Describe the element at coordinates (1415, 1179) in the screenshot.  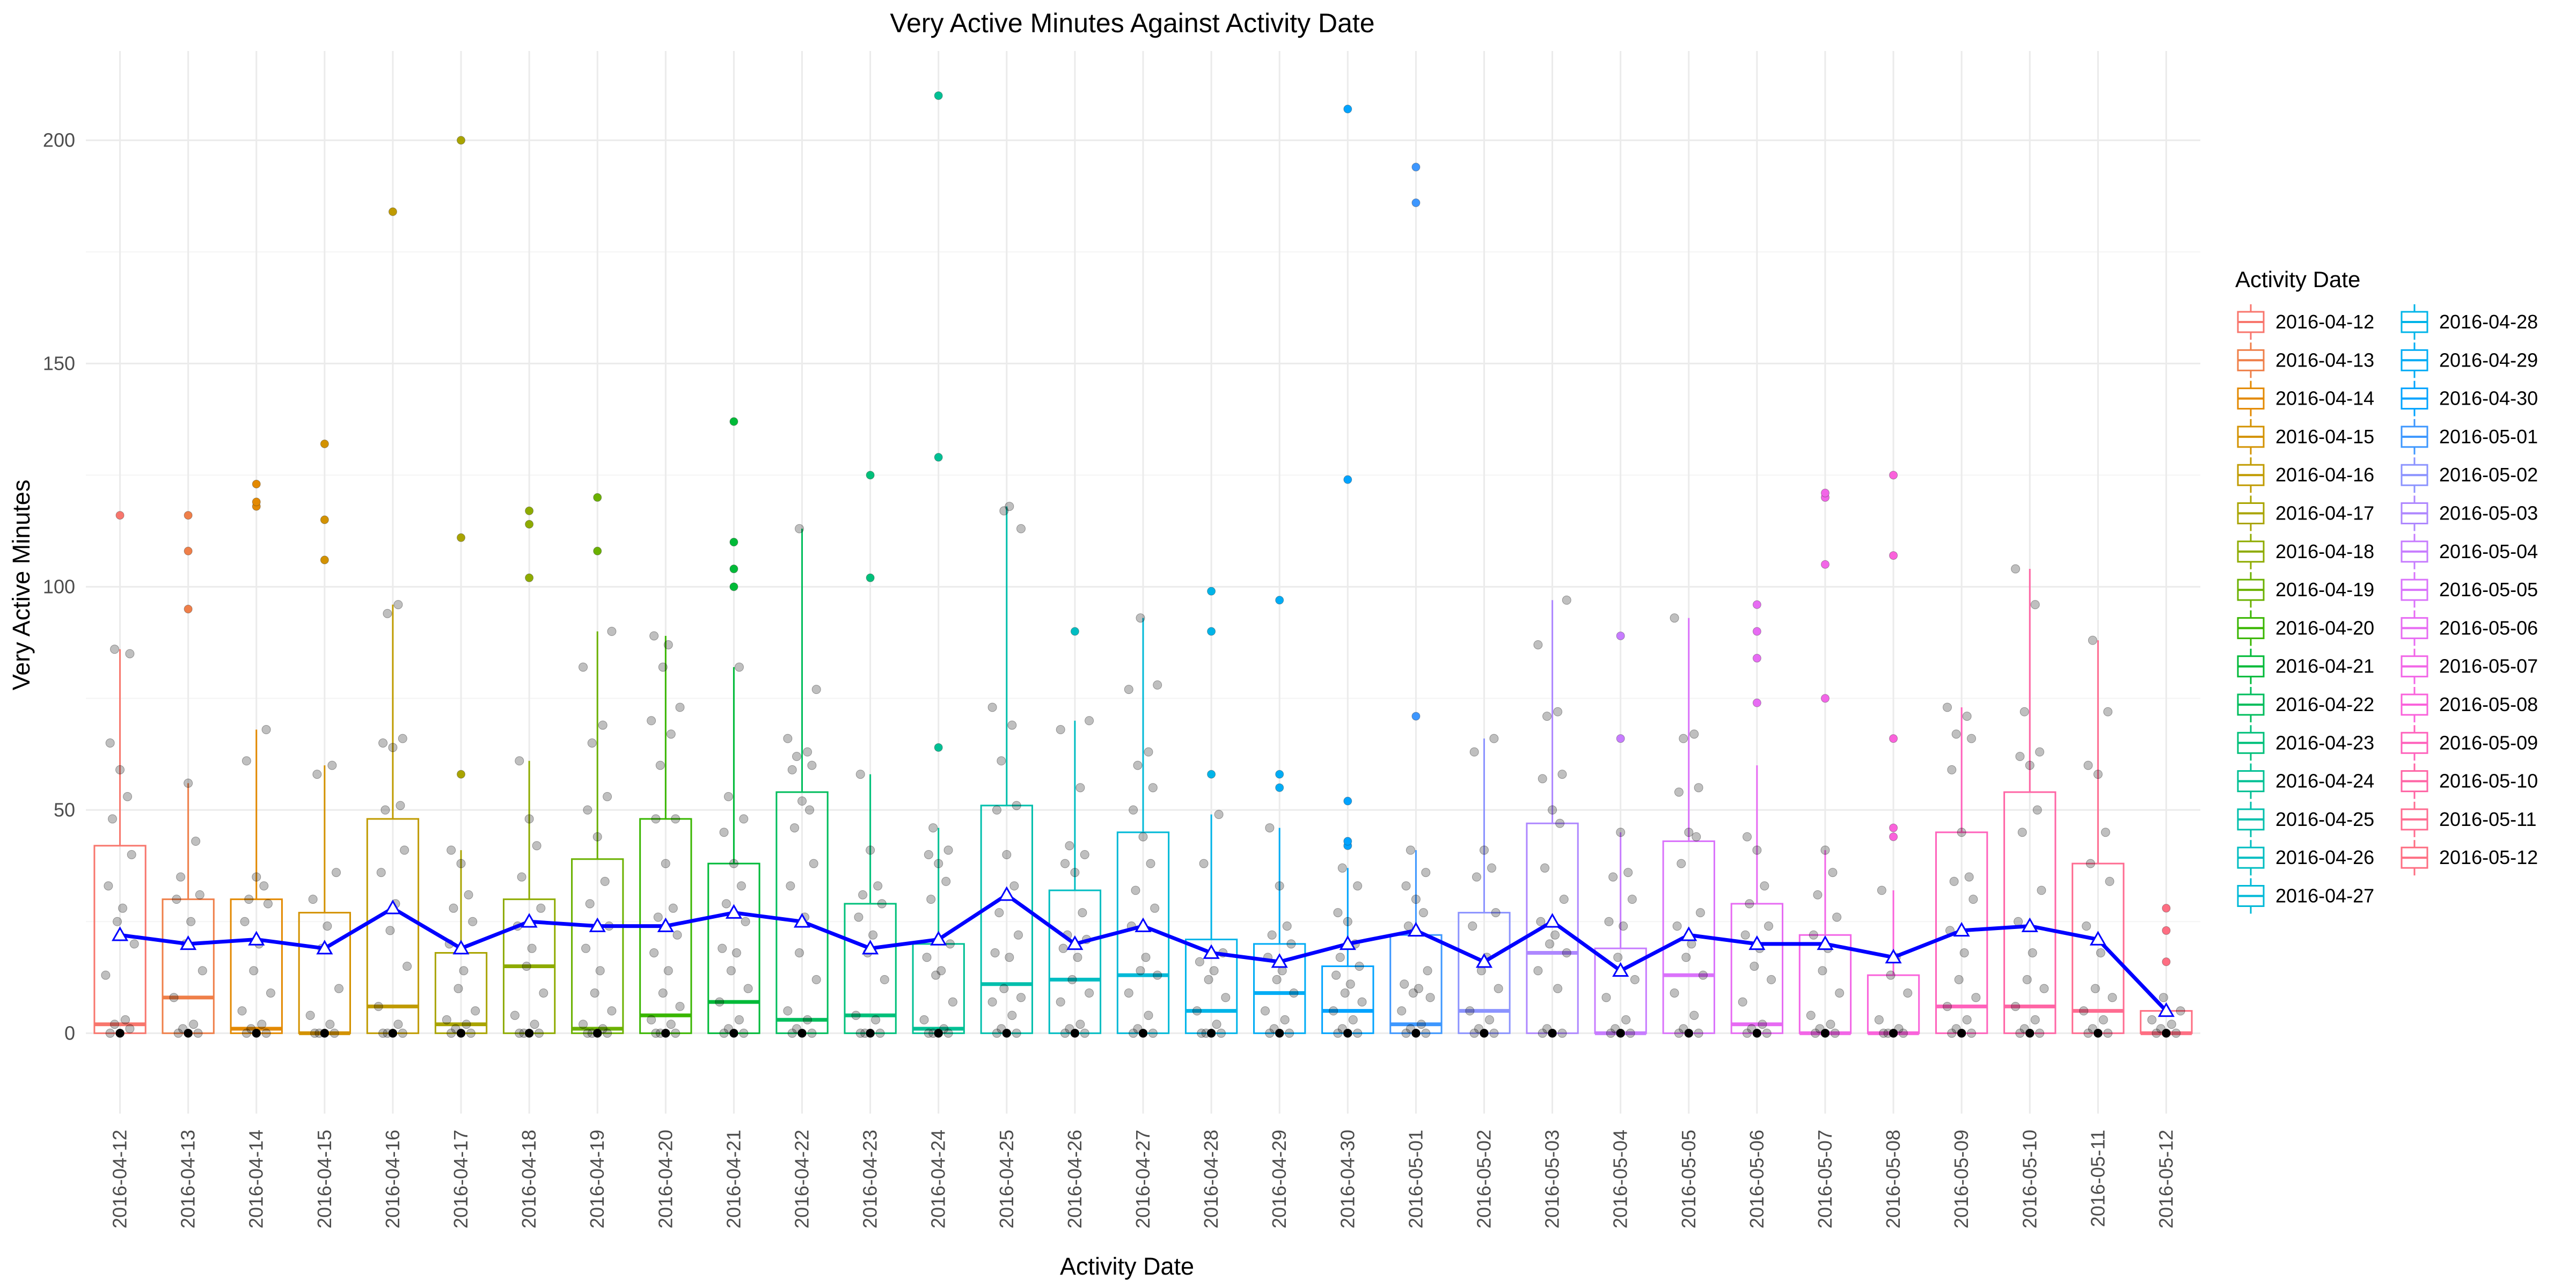
I see `x-tick-label: 2016-05-01` at that location.